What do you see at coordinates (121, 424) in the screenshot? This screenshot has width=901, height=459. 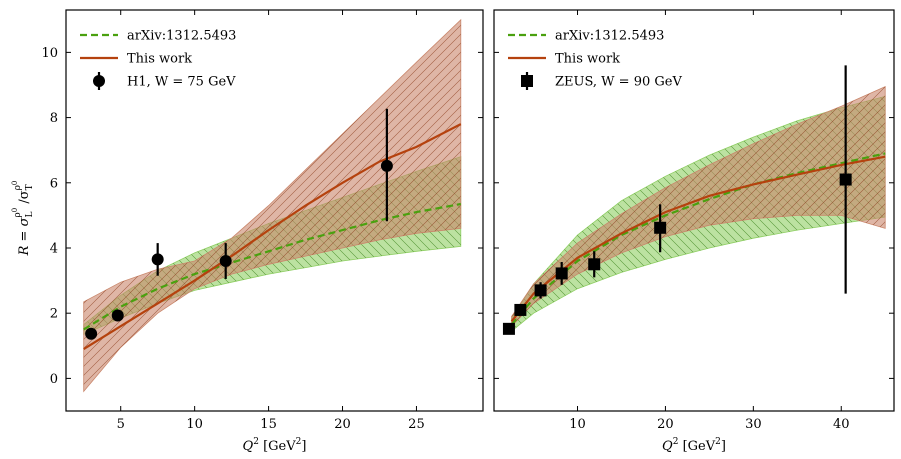 I see `left-x-tick-label: 5` at bounding box center [121, 424].